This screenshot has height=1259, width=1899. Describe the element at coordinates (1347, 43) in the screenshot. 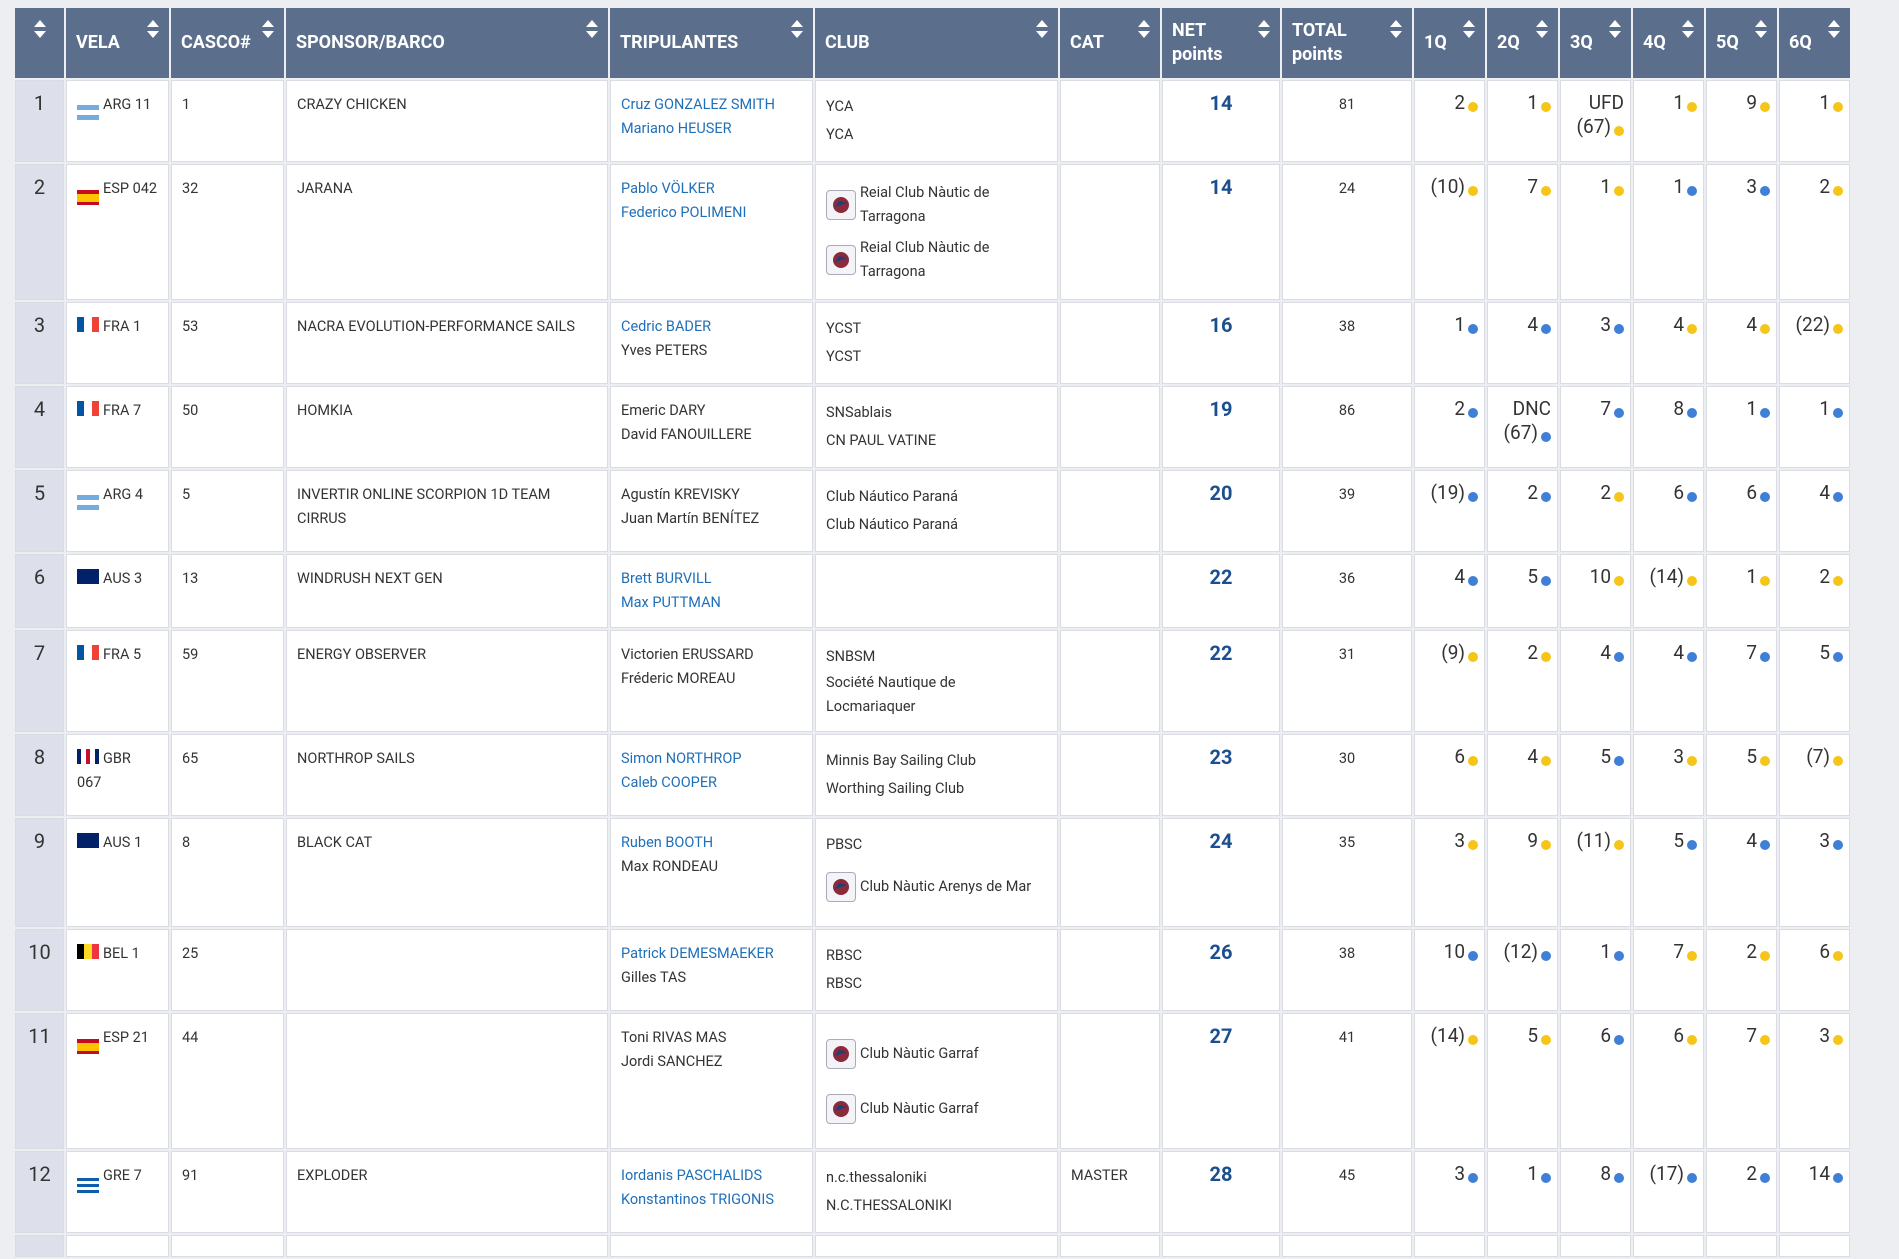

I see `sort-header: TOTAL points` at that location.